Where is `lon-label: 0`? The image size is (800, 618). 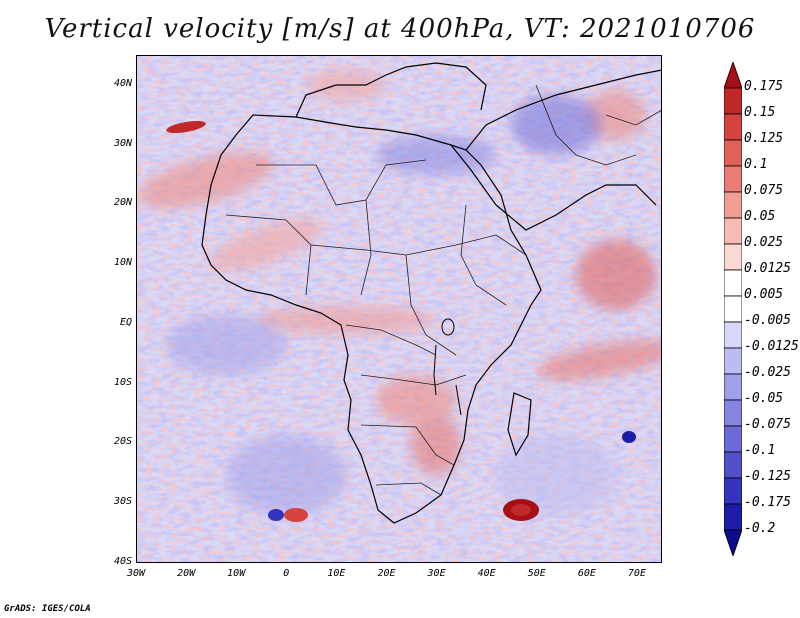
lon-label: 0 is located at coordinates (286, 573).